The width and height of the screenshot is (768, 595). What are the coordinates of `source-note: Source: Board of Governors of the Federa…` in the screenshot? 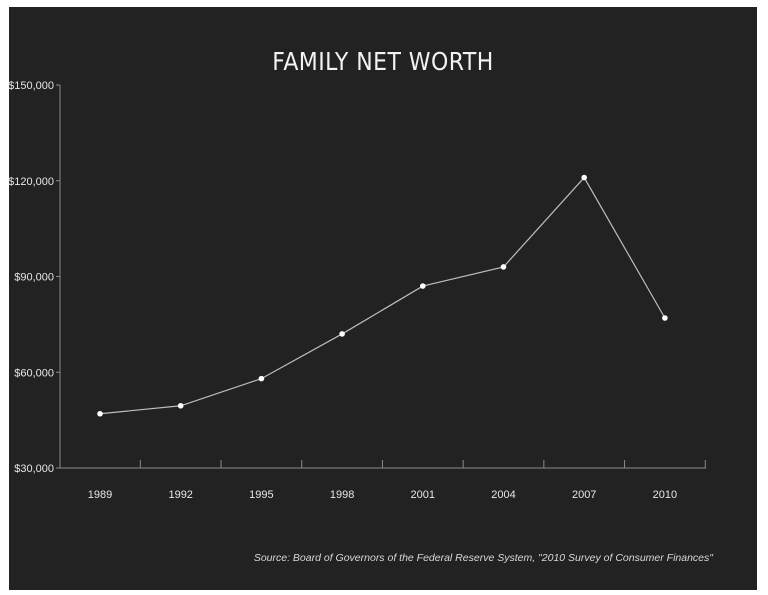 It's located at (483, 558).